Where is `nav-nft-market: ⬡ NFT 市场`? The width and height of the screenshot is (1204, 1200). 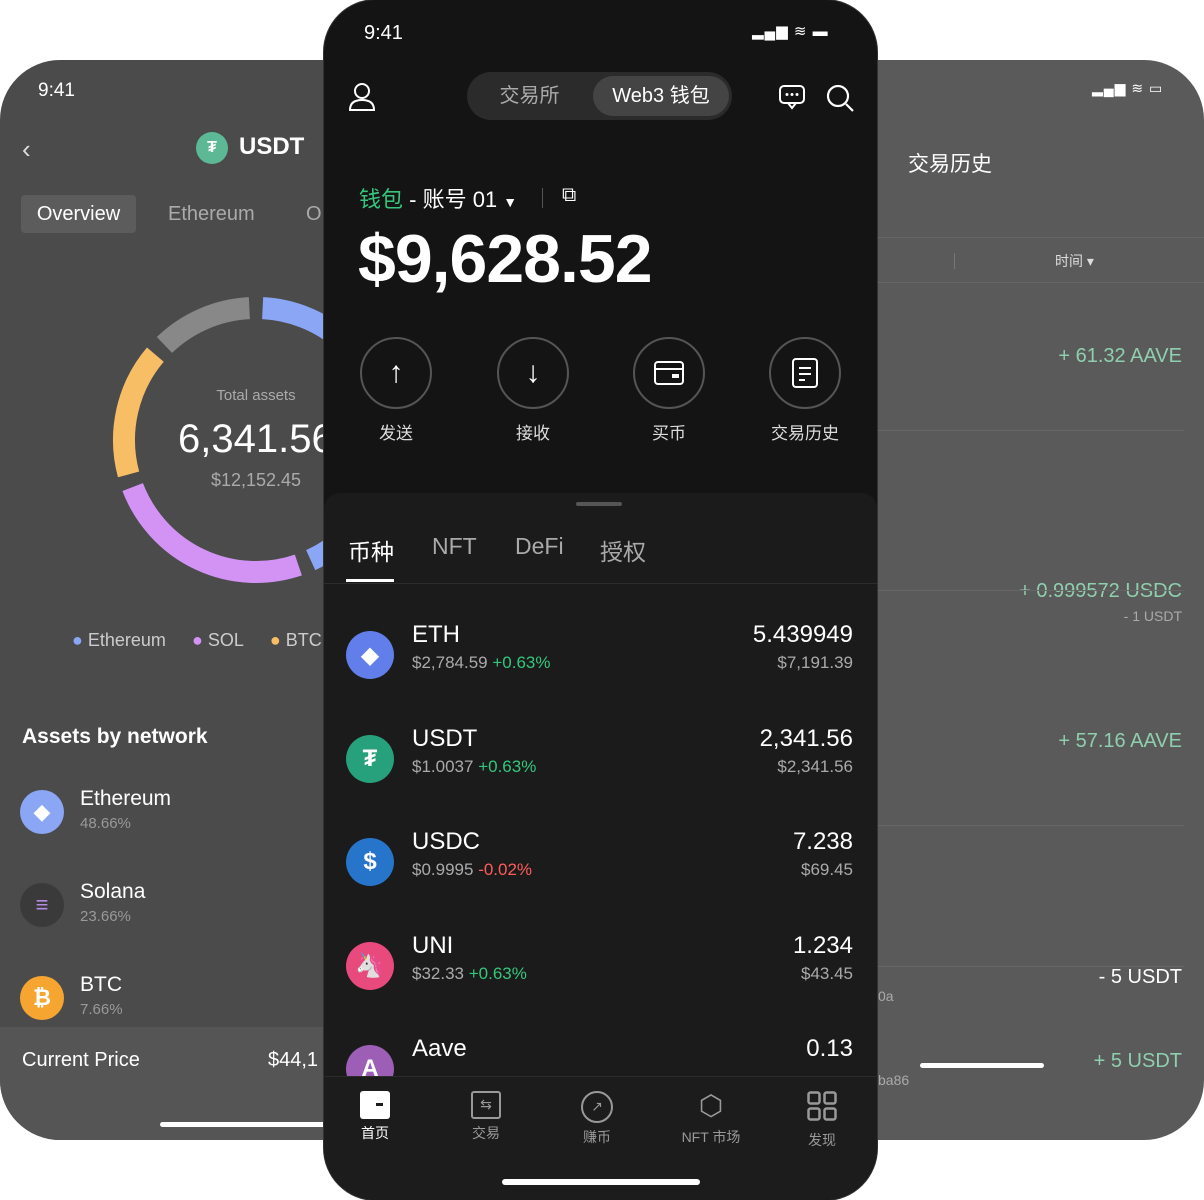
nav-nft-market: ⬡ NFT 市场 is located at coordinates (711, 1119).